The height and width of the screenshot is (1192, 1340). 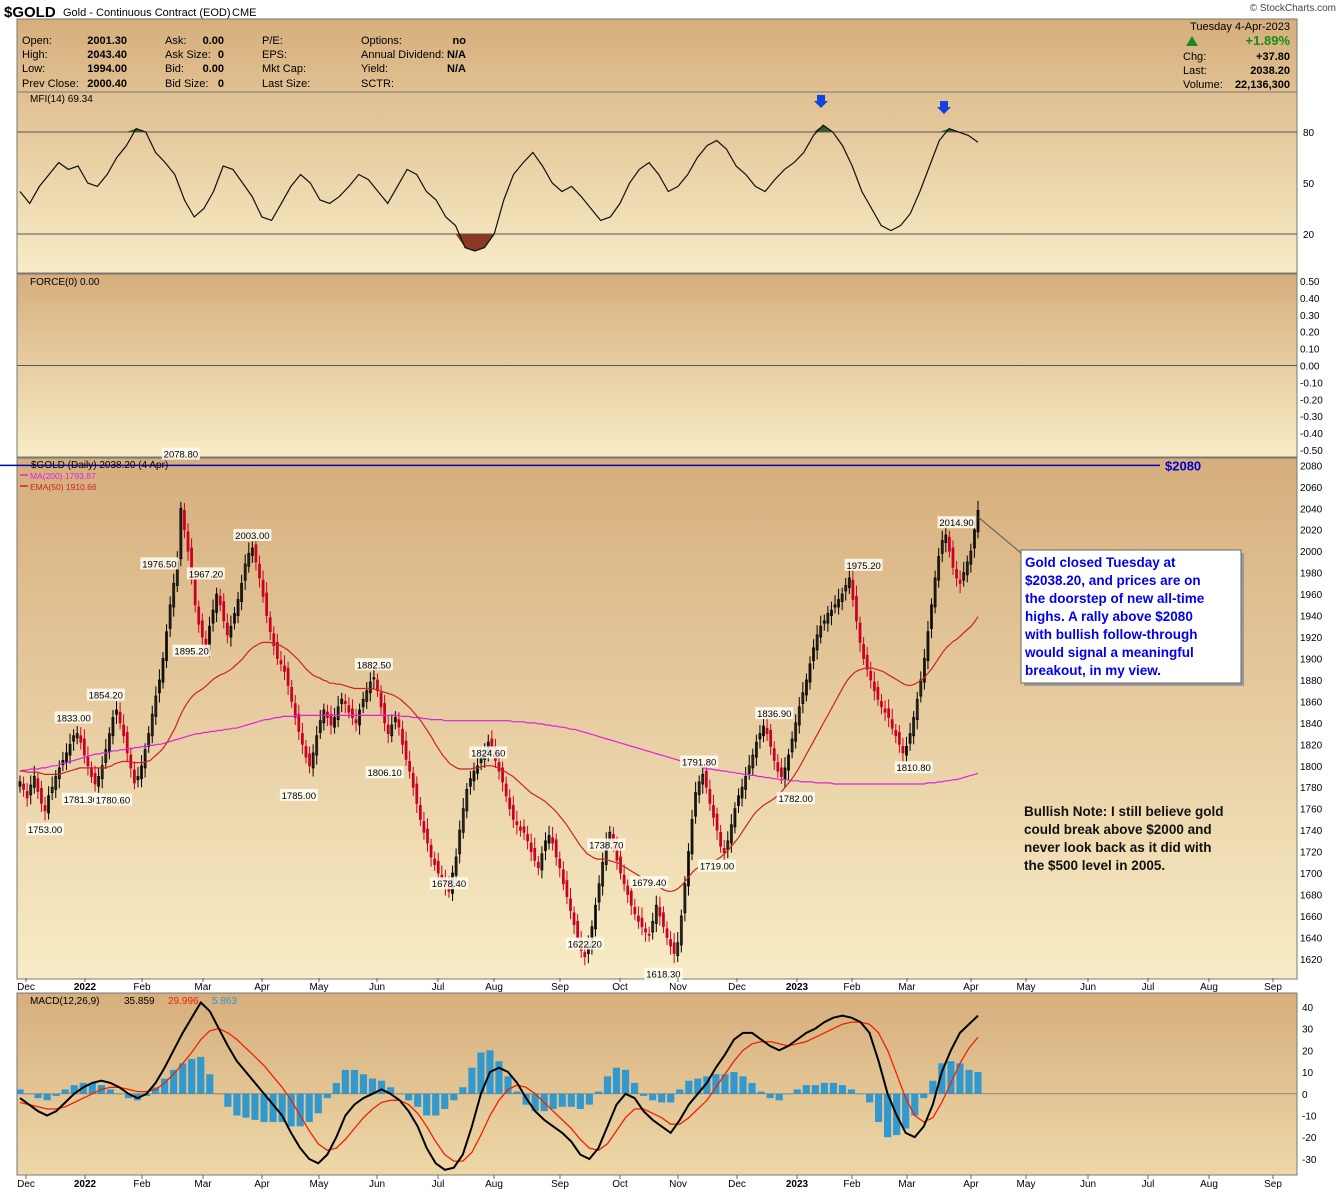 I want to click on summary-value: 2038.20, so click(x=1270, y=71).